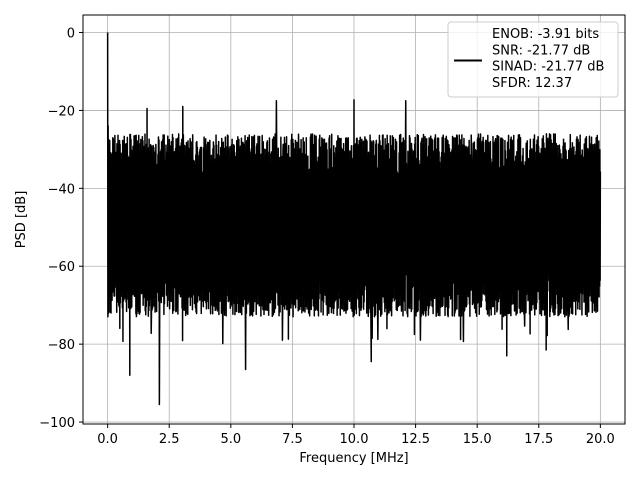  I want to click on x-axis-ticks: 0.0 2.5 5.0 7.5 10.0 12.5 15.0 17.5 20.0, so click(356, 435).